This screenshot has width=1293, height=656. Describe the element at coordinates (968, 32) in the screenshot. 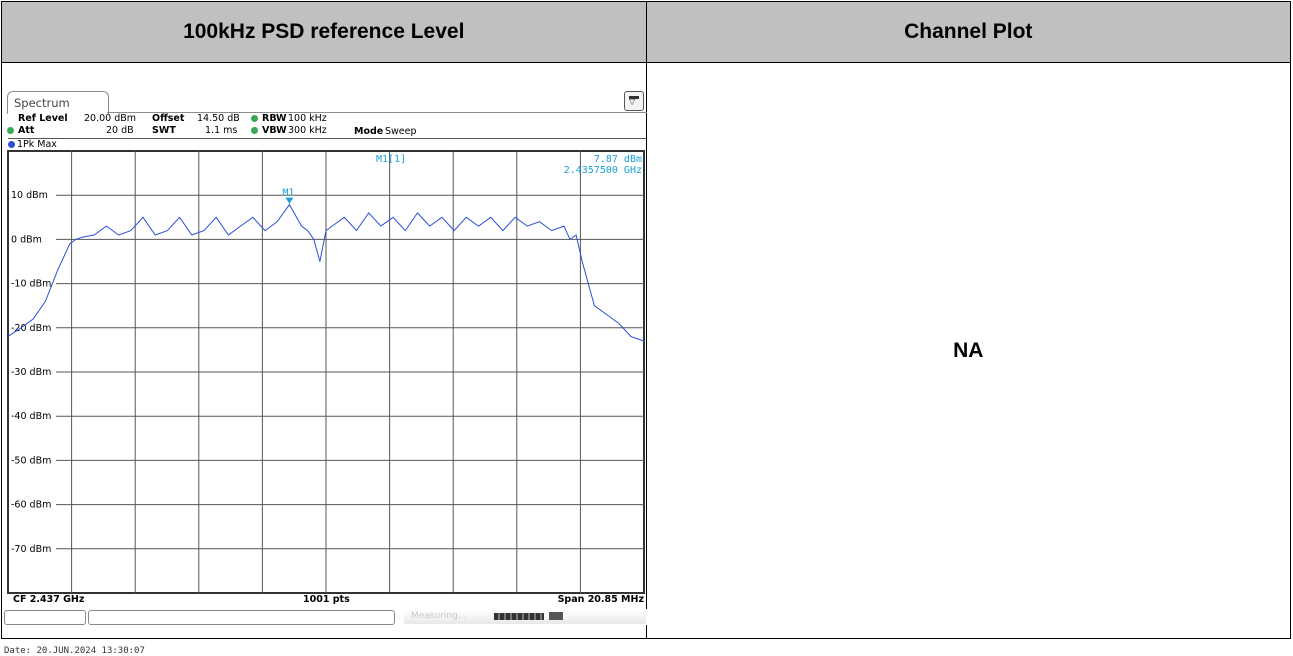

I see `right-header: Channel Plot` at that location.